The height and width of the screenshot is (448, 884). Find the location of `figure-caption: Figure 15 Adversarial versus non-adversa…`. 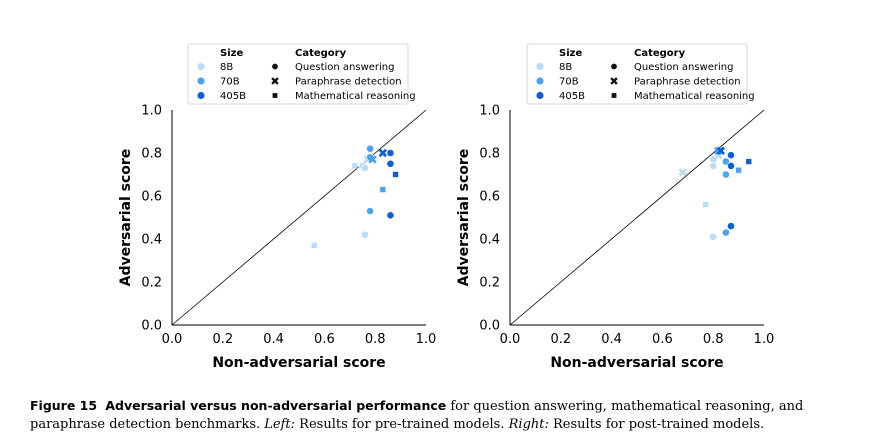

figure-caption: Figure 15 Adversarial versus non-adversa… is located at coordinates (450, 415).